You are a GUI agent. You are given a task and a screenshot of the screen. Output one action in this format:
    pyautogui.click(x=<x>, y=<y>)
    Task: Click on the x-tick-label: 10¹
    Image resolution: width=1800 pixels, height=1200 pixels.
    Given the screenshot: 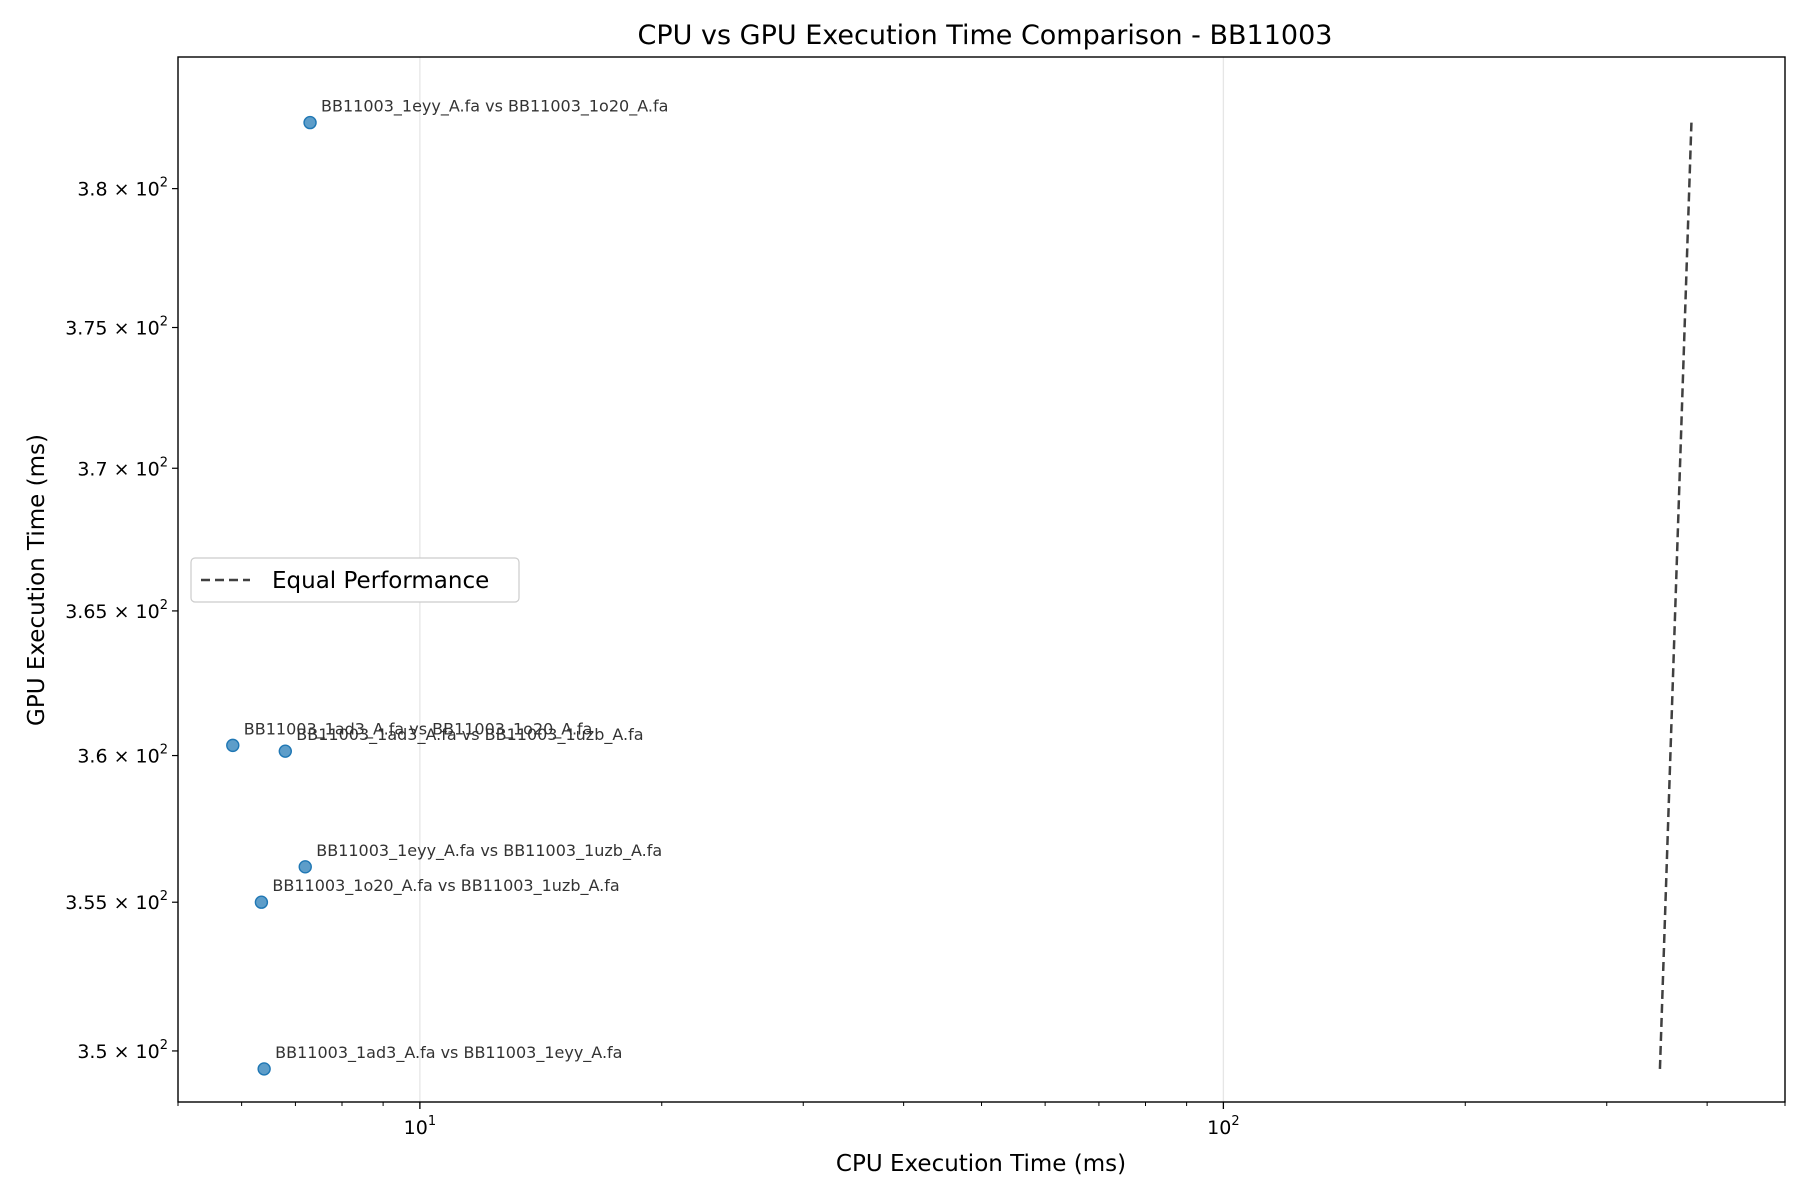 What is the action you would take?
    pyautogui.click(x=420, y=1126)
    